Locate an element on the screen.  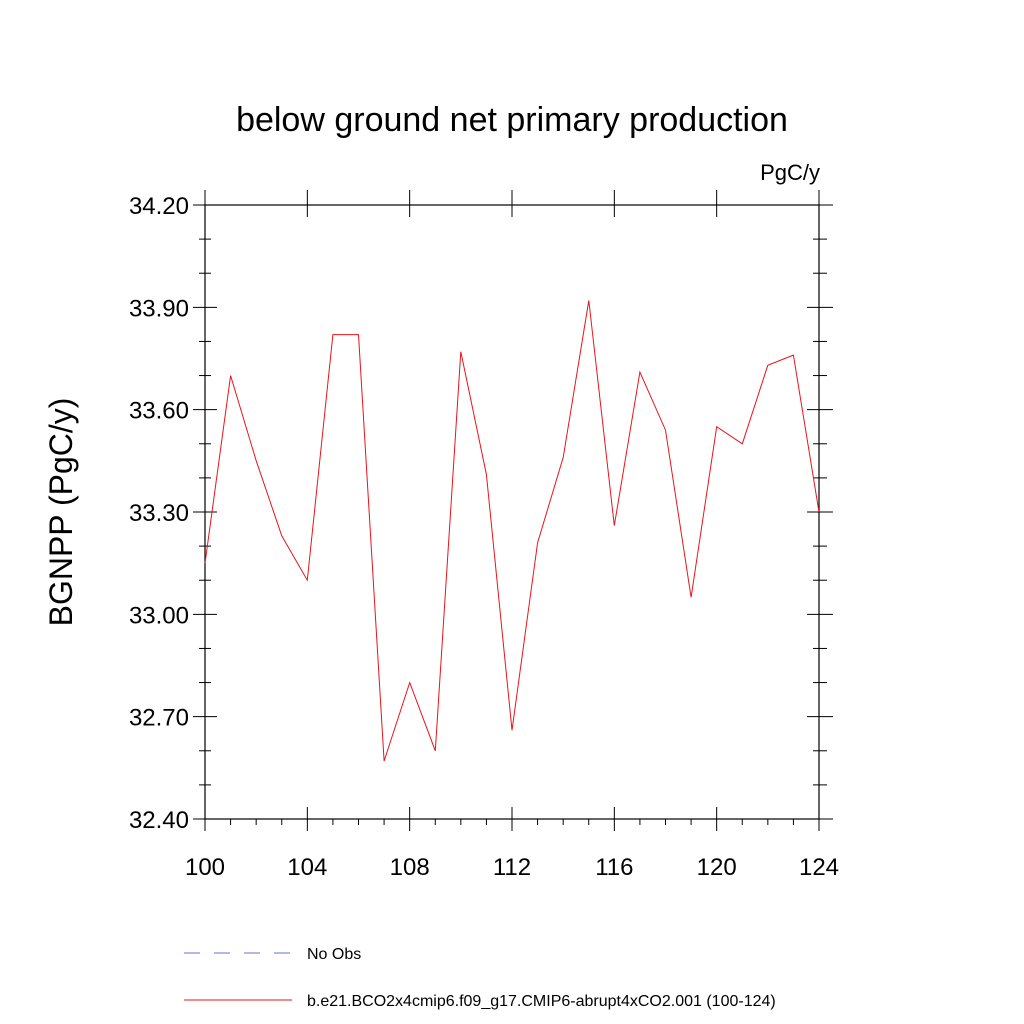
y-tick-label: 32.70 is located at coordinates (159, 718).